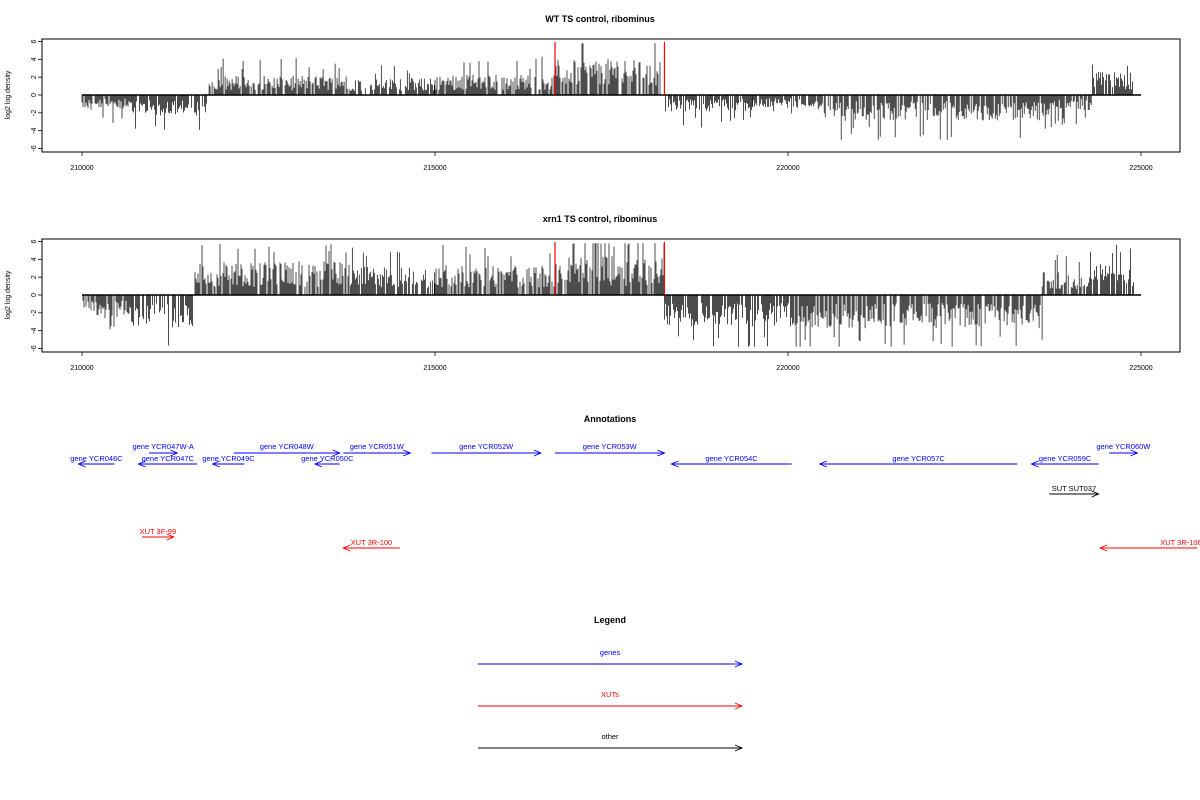  Describe the element at coordinates (486, 446) in the screenshot. I see `feature-label: gene YCR052W` at that location.